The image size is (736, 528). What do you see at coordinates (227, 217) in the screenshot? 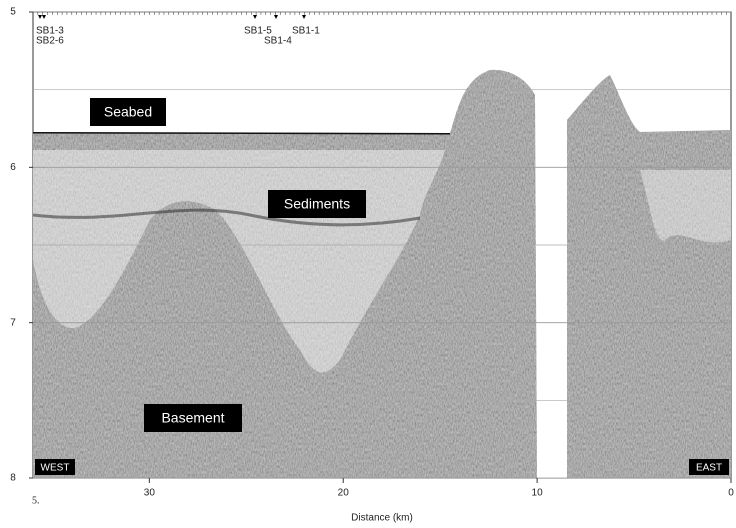
I see `reflector` at bounding box center [227, 217].